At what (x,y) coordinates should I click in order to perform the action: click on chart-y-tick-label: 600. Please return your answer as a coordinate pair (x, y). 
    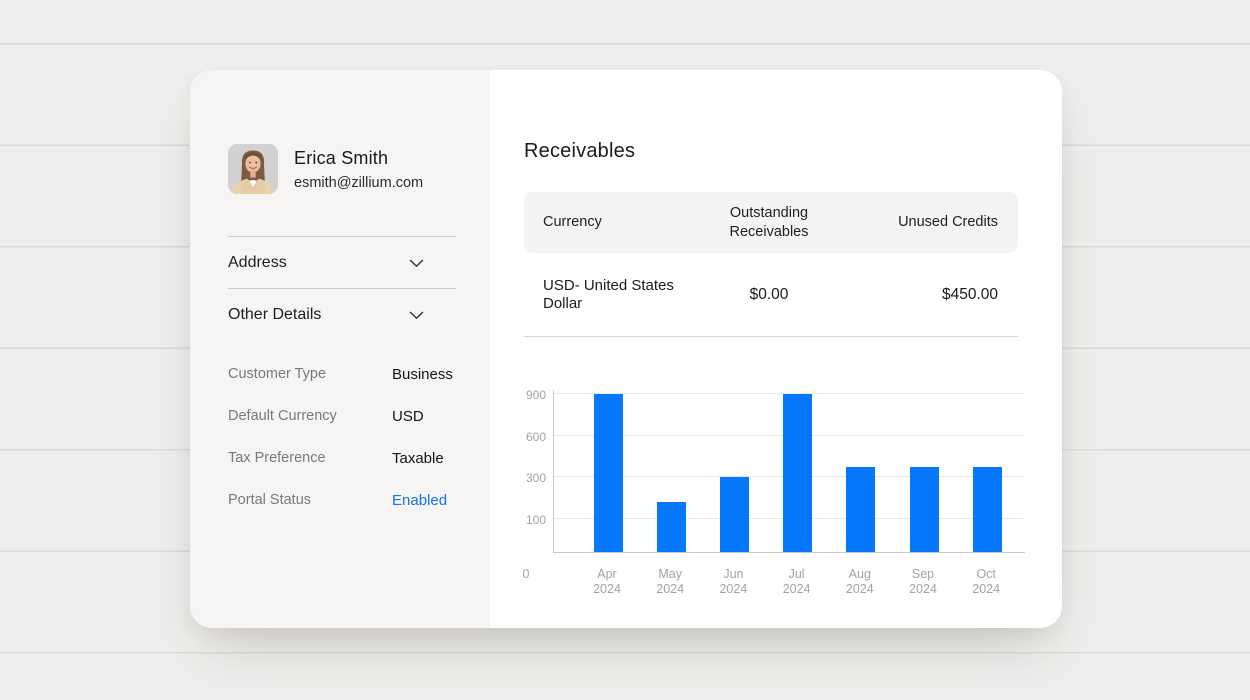
    Looking at the image, I should click on (535, 436).